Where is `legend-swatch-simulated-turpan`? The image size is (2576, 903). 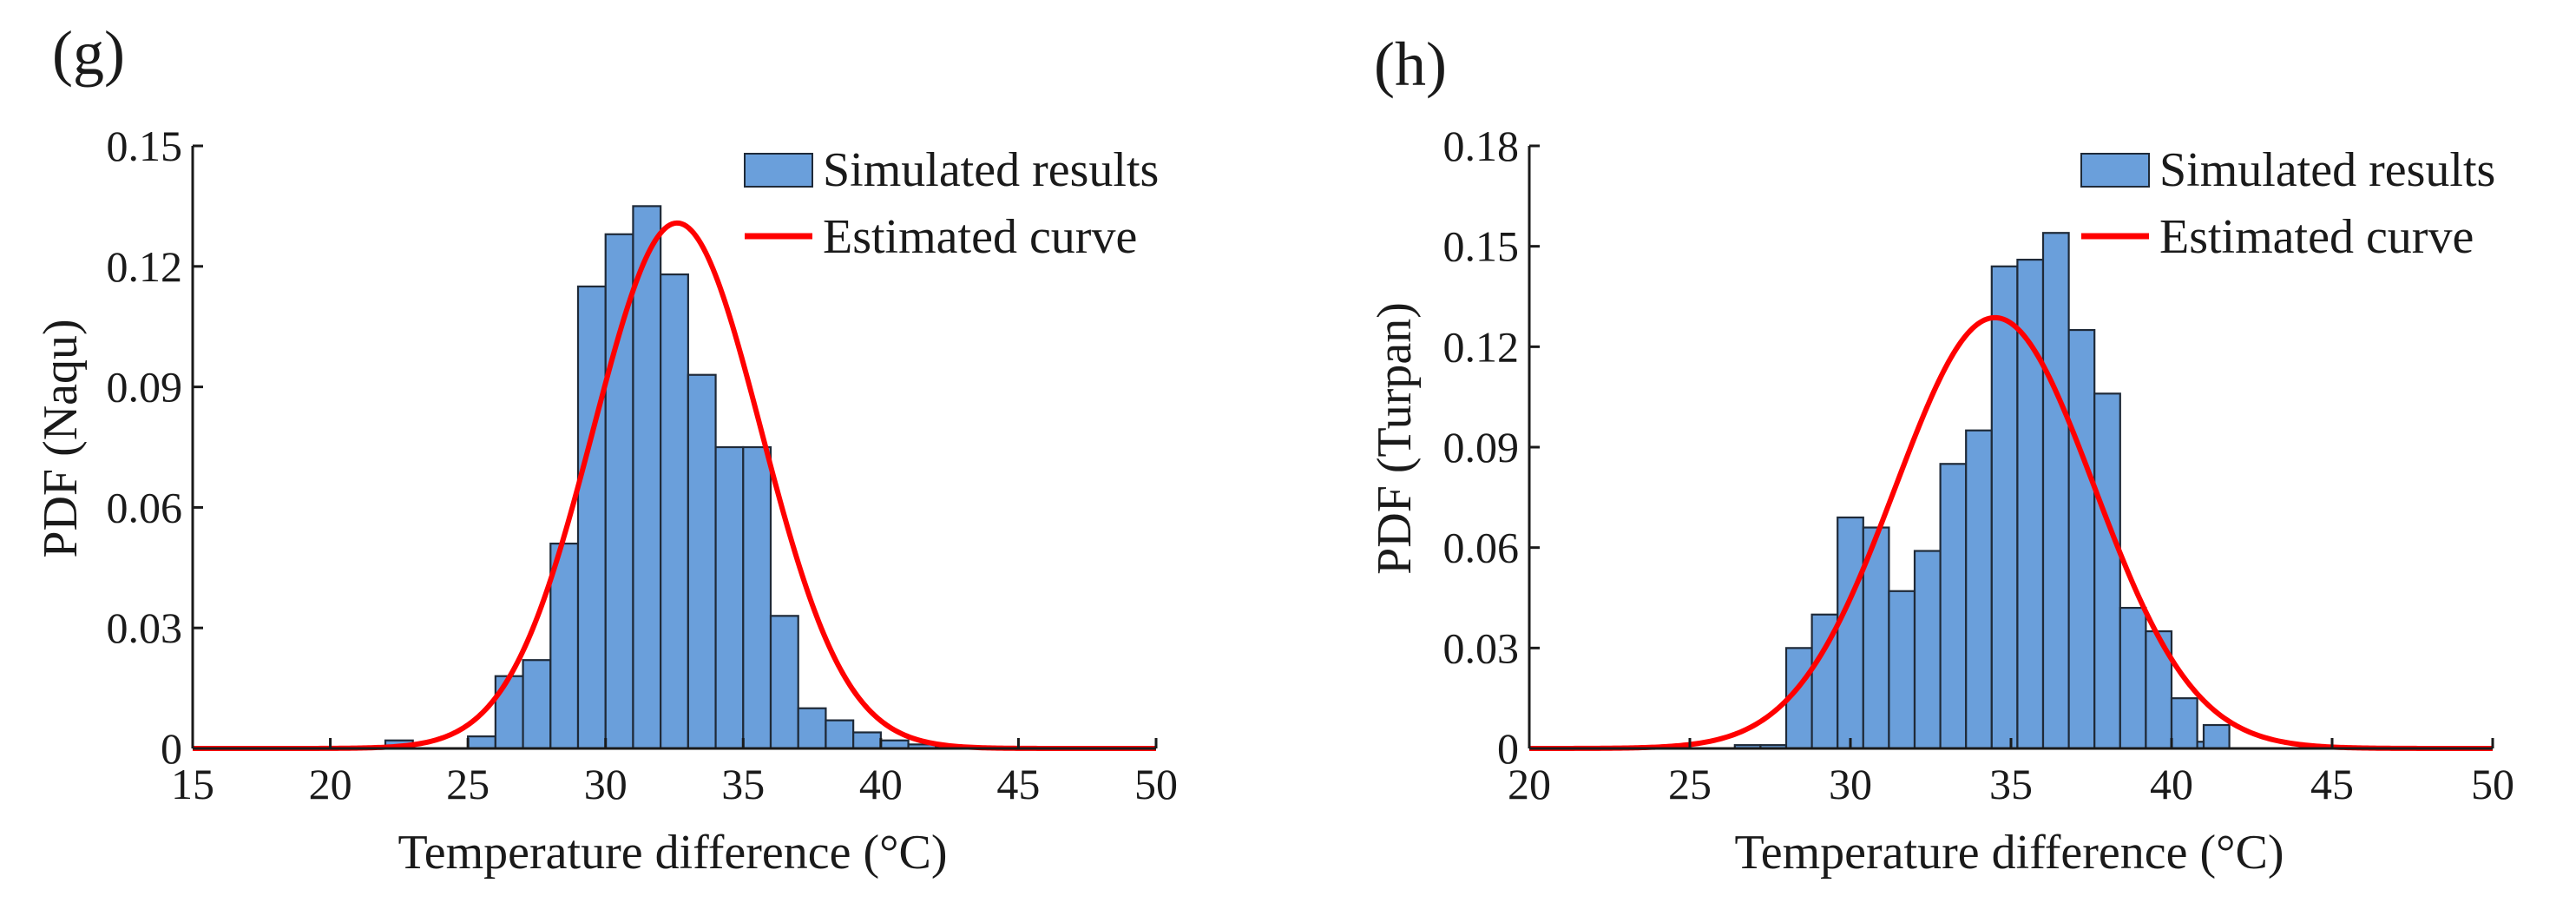
legend-swatch-simulated-turpan is located at coordinates (2115, 170).